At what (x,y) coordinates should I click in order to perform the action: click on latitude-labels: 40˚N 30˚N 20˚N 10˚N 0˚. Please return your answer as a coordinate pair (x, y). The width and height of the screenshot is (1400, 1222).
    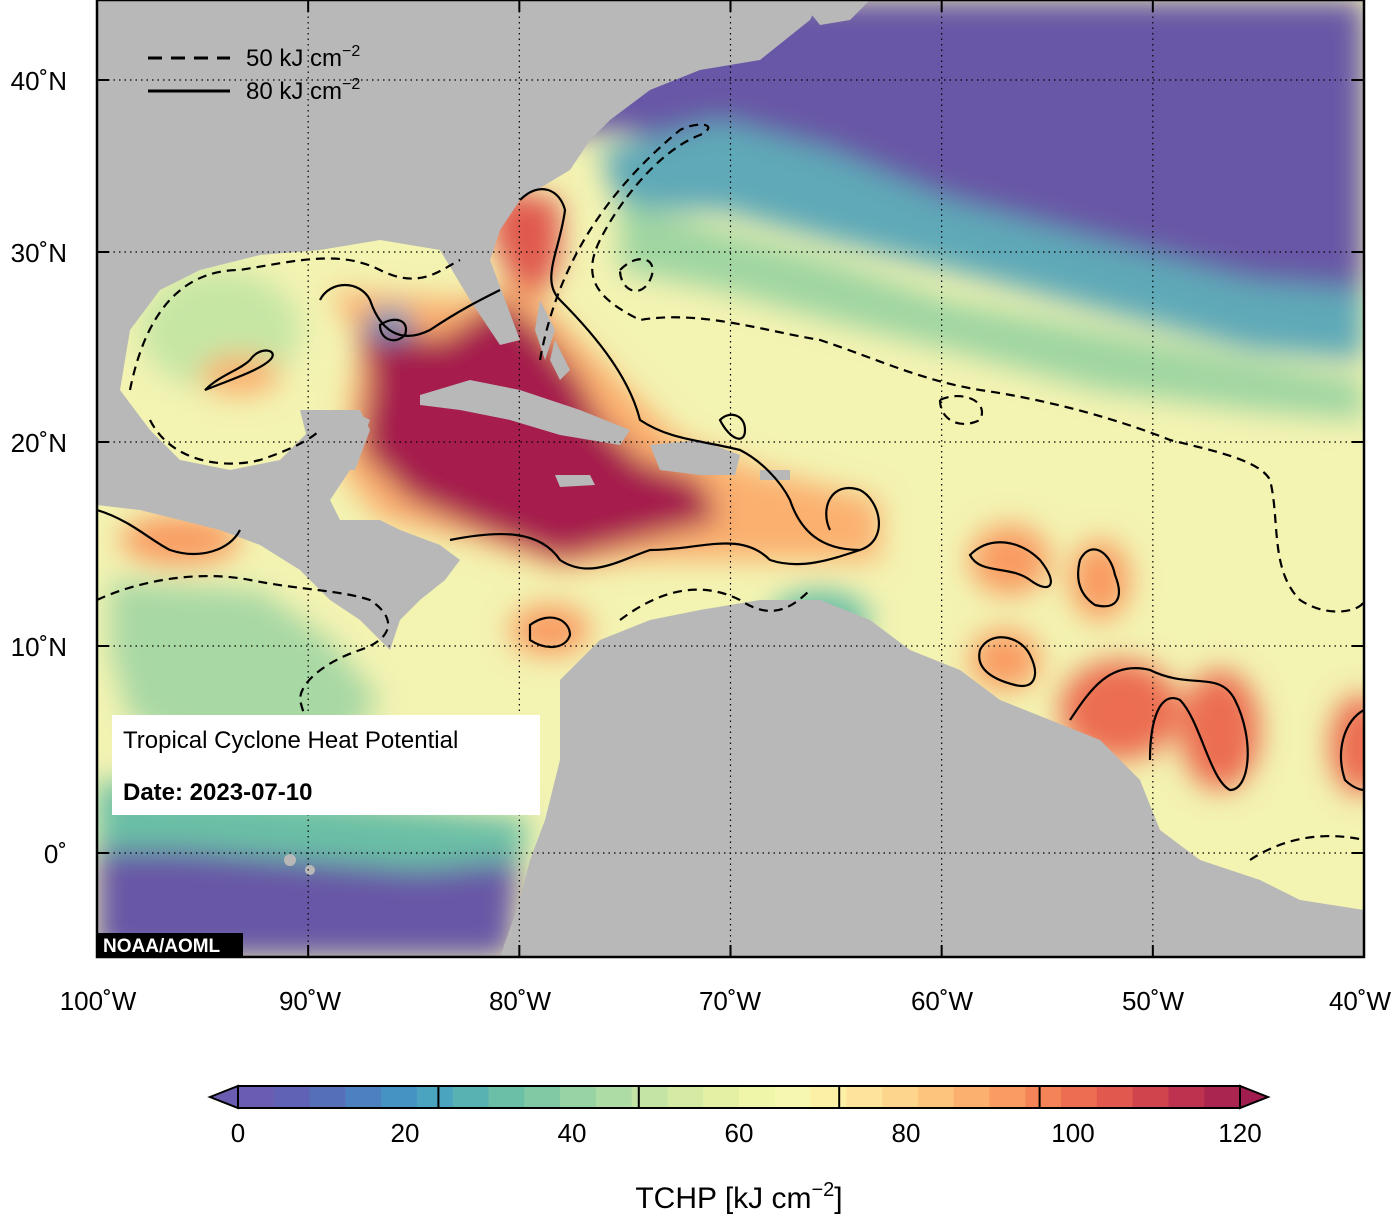
    Looking at the image, I should click on (39, 467).